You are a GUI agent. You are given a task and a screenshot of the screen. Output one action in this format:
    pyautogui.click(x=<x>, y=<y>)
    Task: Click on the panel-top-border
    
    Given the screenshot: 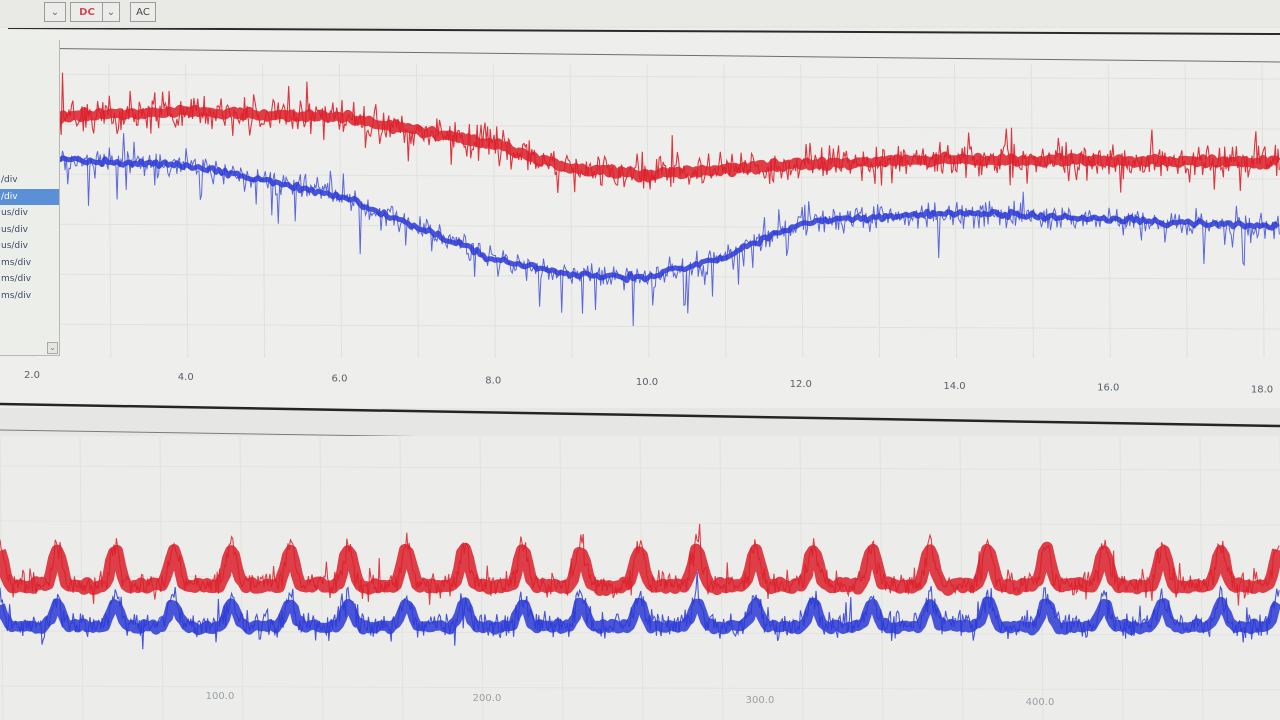 What is the action you would take?
    pyautogui.click(x=643, y=31)
    